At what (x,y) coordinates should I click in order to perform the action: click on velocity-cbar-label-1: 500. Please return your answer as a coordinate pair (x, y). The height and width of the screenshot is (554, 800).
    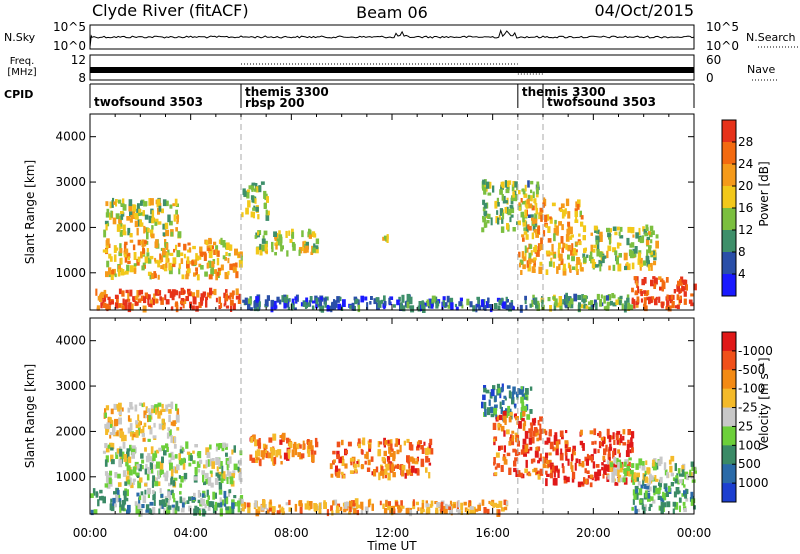
    Looking at the image, I should click on (749, 464).